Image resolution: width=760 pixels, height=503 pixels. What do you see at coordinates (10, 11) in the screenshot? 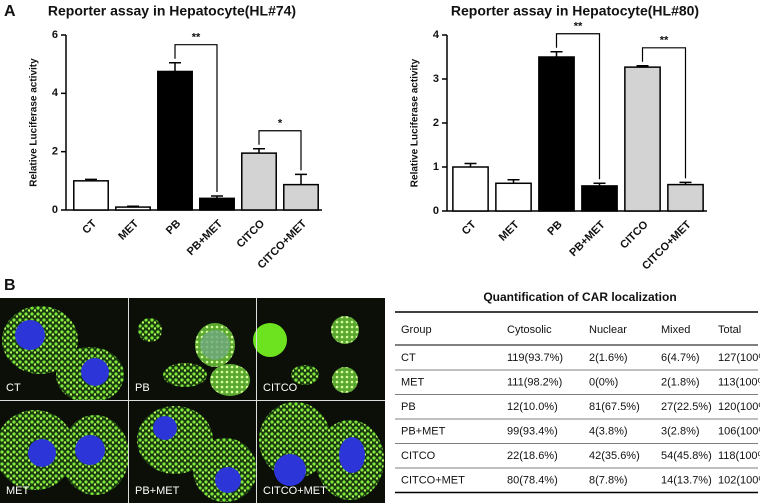
I see `panel-label: A` at bounding box center [10, 11].